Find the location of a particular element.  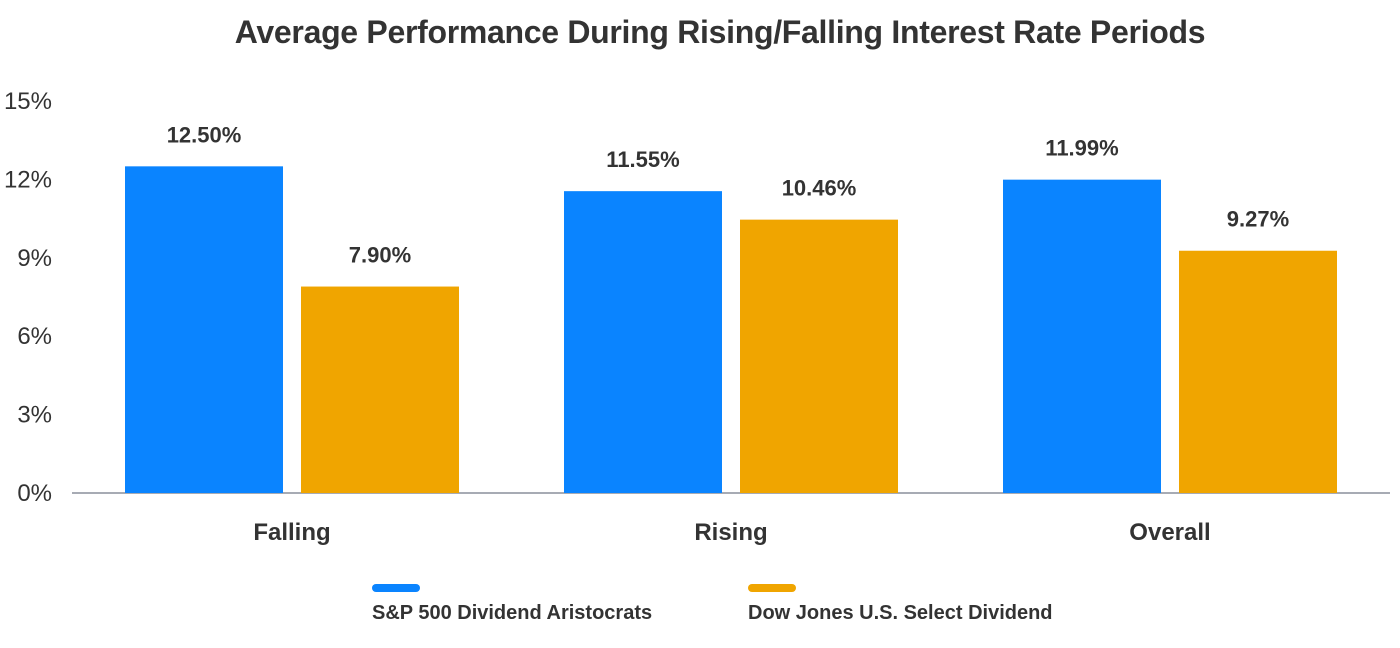

y-tick-label: 9% is located at coordinates (34, 258).